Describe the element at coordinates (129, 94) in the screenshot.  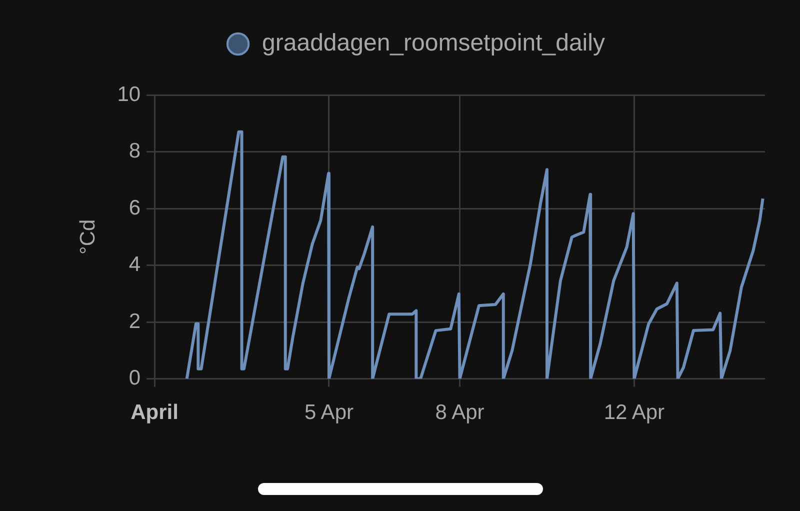
I see `y-tick-label: 10` at that location.